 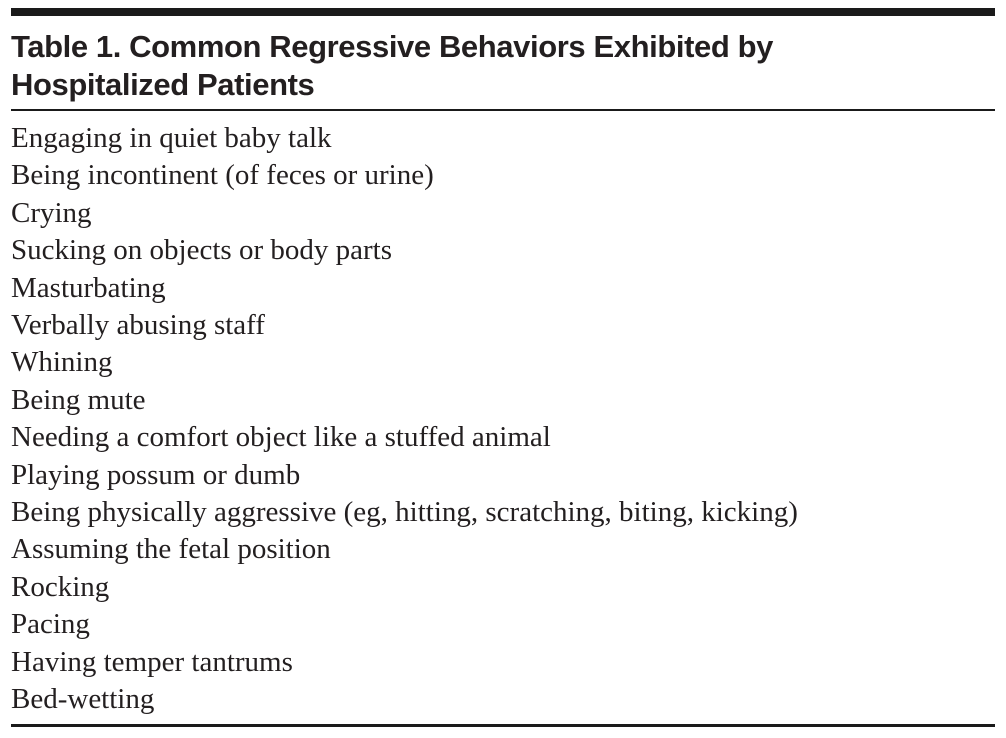 I want to click on table-row: Rocking, so click(x=60, y=586).